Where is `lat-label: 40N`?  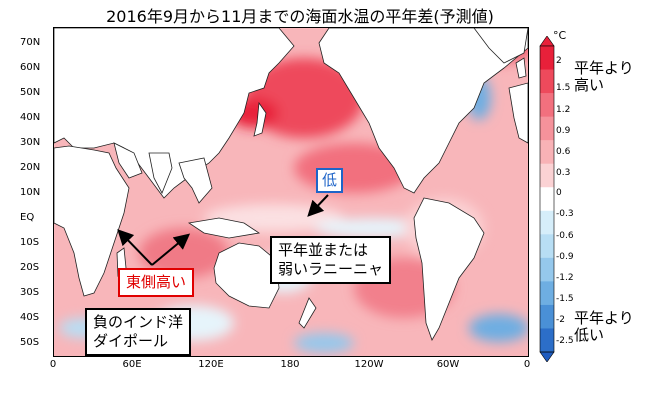 lat-label: 40N is located at coordinates (30, 117).